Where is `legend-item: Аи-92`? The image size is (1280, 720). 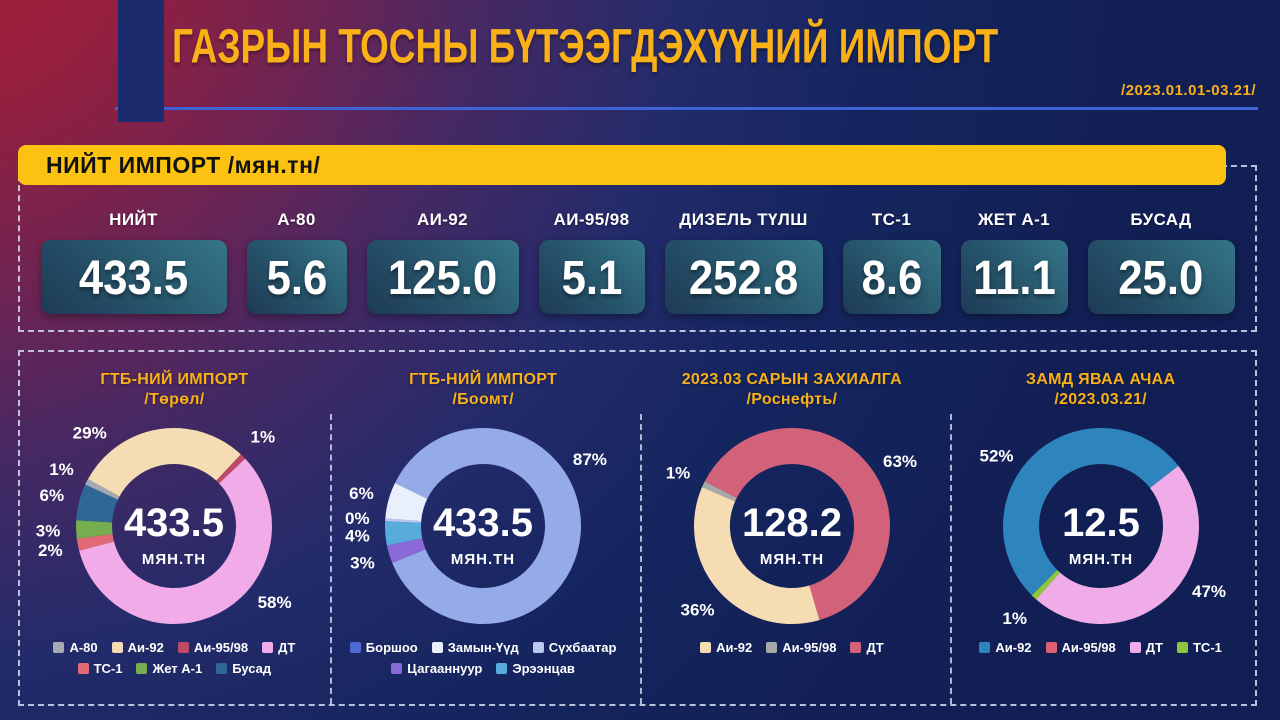
legend-item: Аи-92 is located at coordinates (137, 647).